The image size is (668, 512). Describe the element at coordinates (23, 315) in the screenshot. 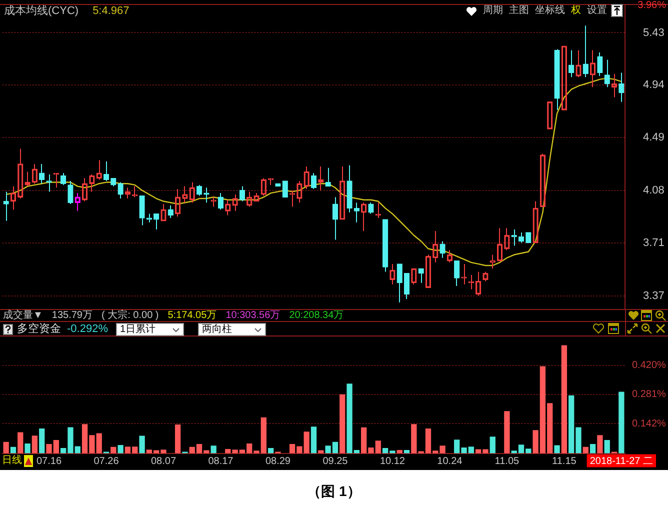

I see `text: 成交量▼` at that location.